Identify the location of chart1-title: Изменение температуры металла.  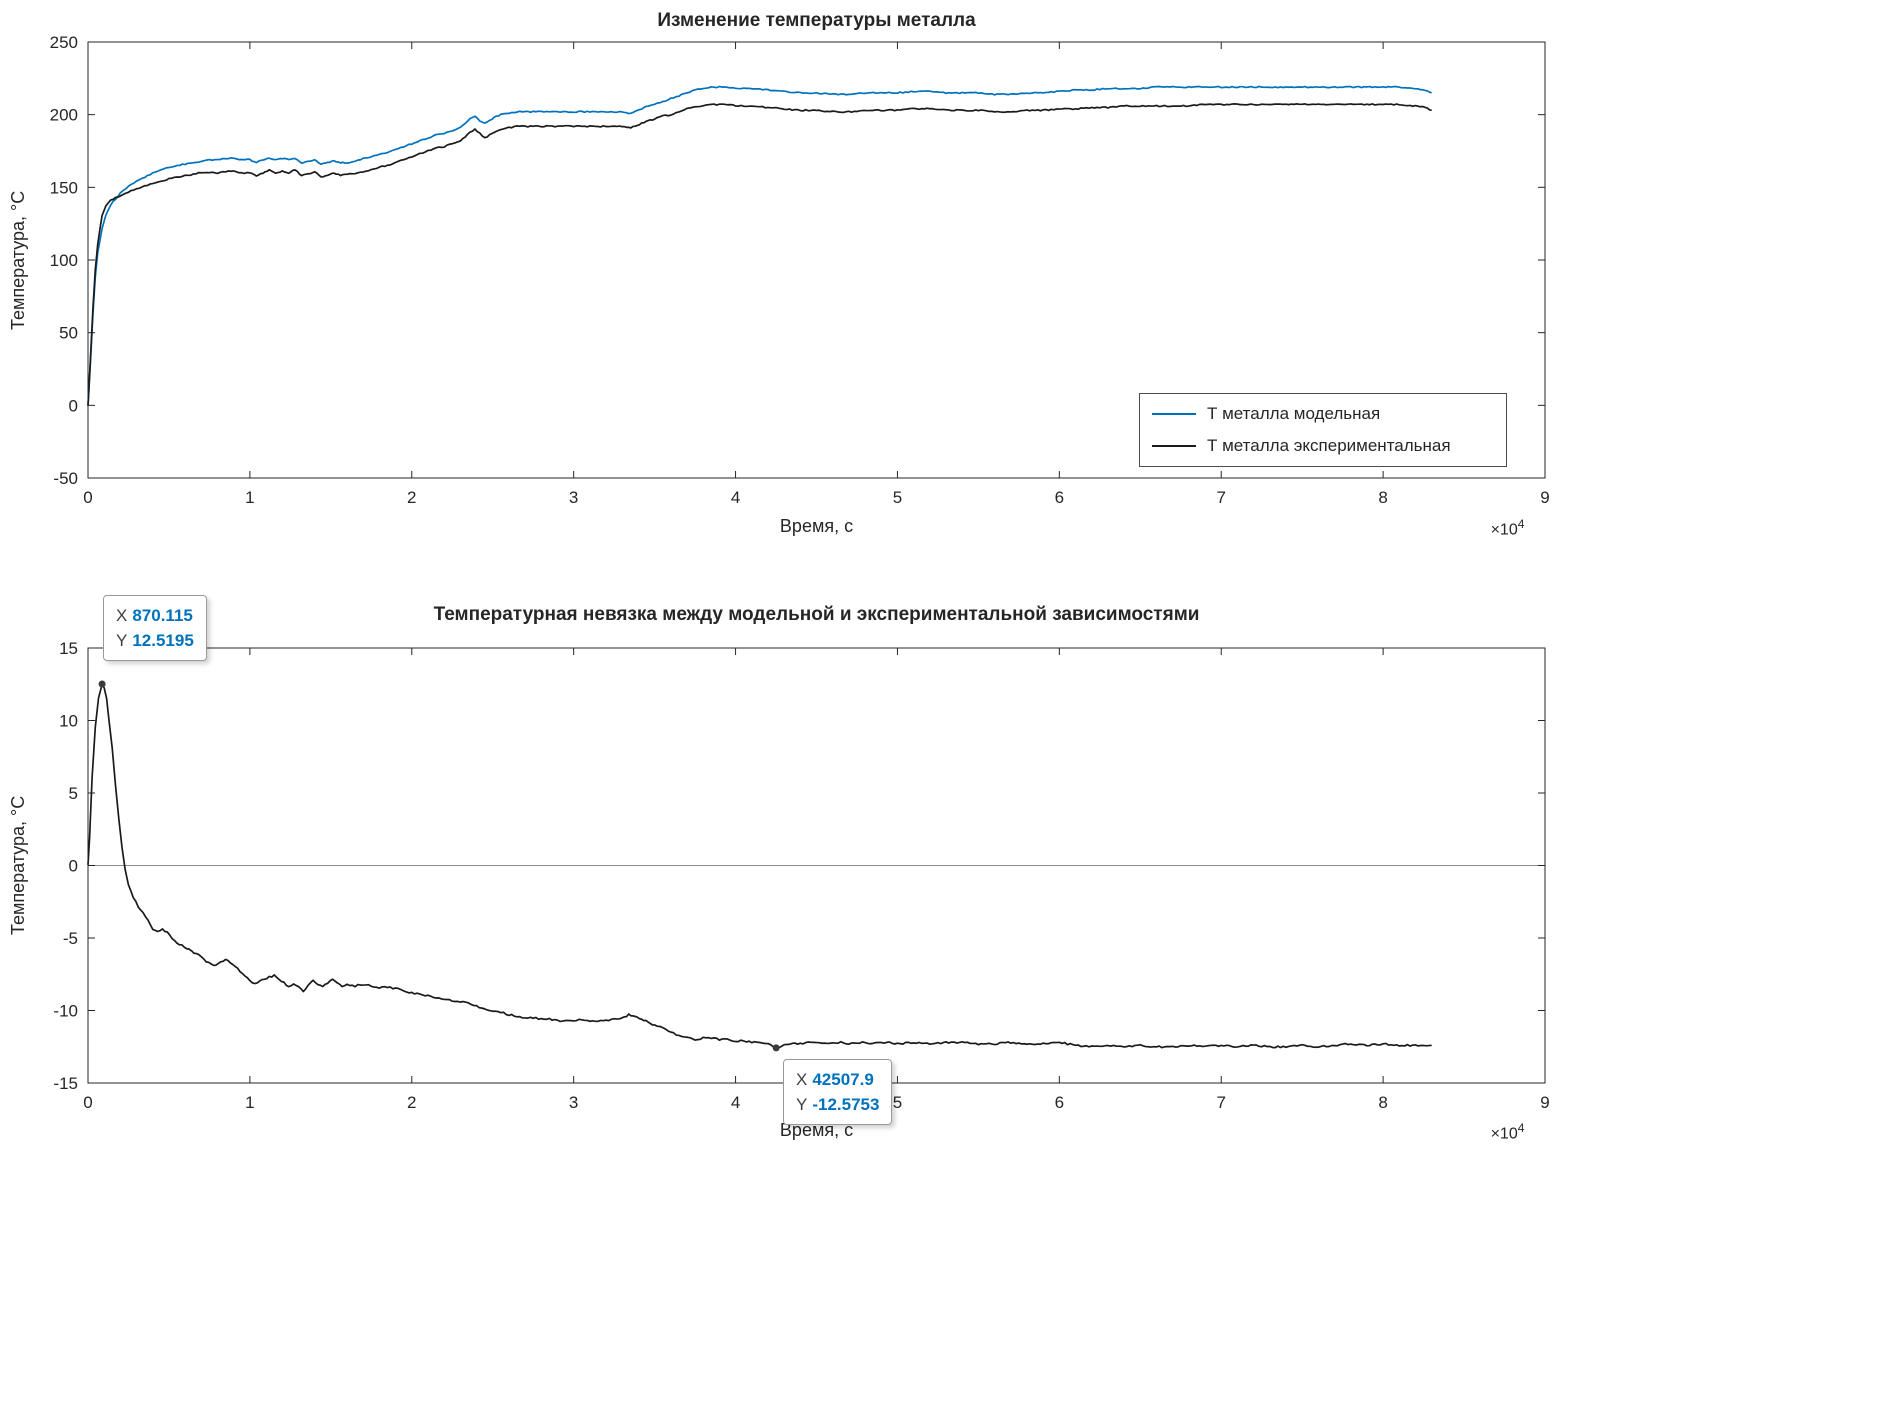
(816, 20).